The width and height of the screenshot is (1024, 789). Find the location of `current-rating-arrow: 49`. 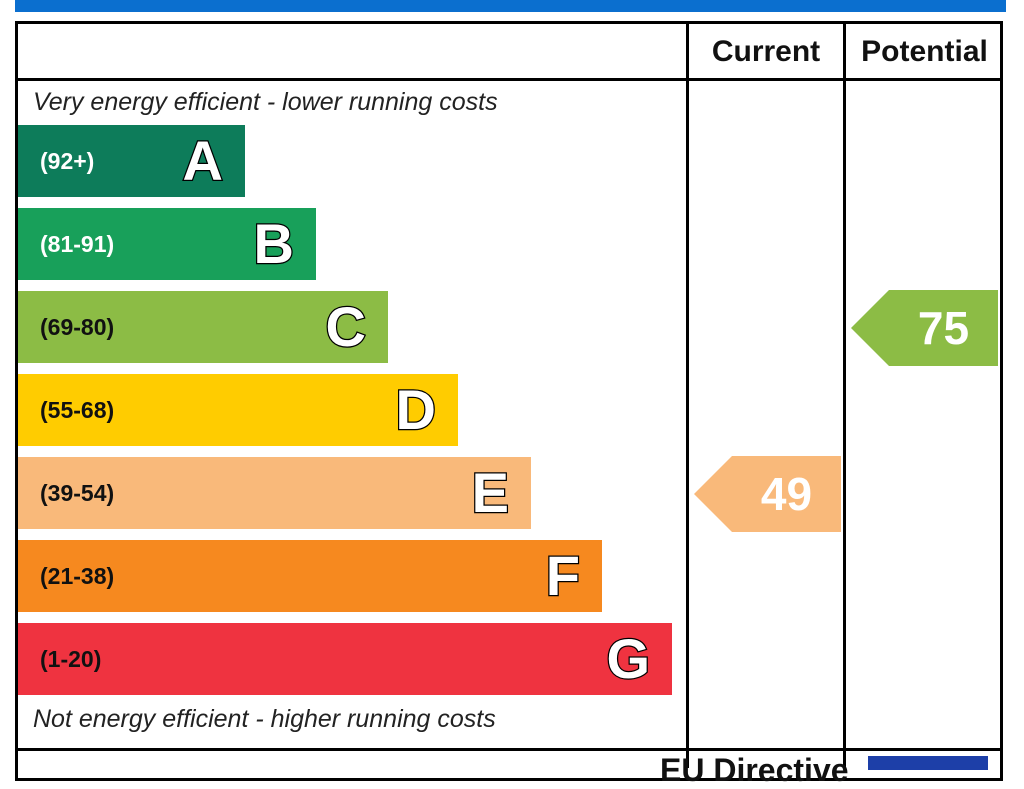

current-rating-arrow: 49 is located at coordinates (767, 494).